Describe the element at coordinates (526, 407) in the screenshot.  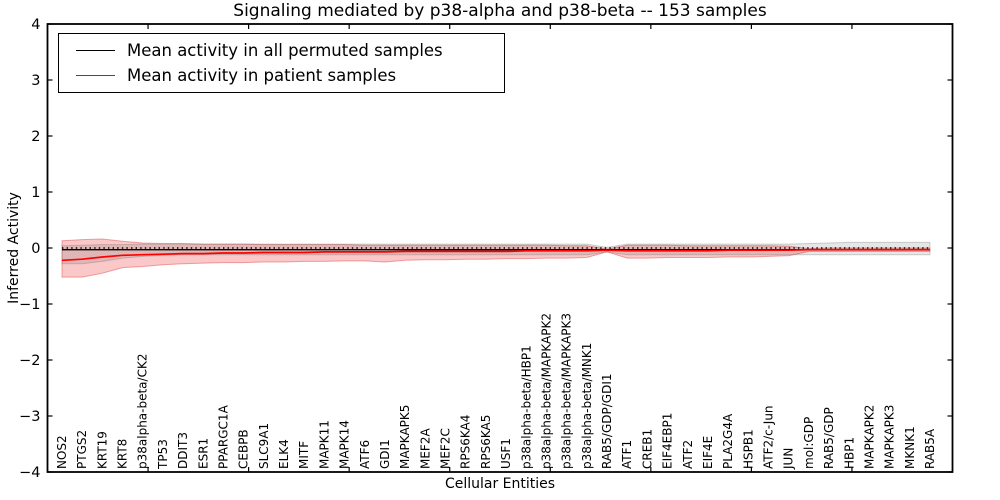
I see `x-tick-label: p38alpha-beta/HBP1` at that location.